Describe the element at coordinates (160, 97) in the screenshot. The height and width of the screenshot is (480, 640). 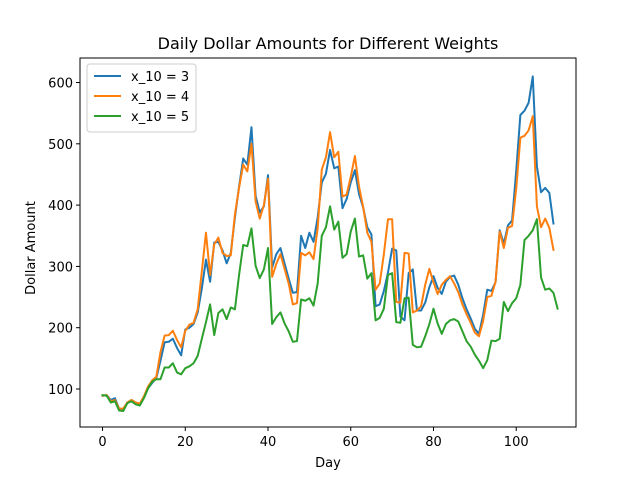
I see `legend-label-2: x_10 = 4` at that location.